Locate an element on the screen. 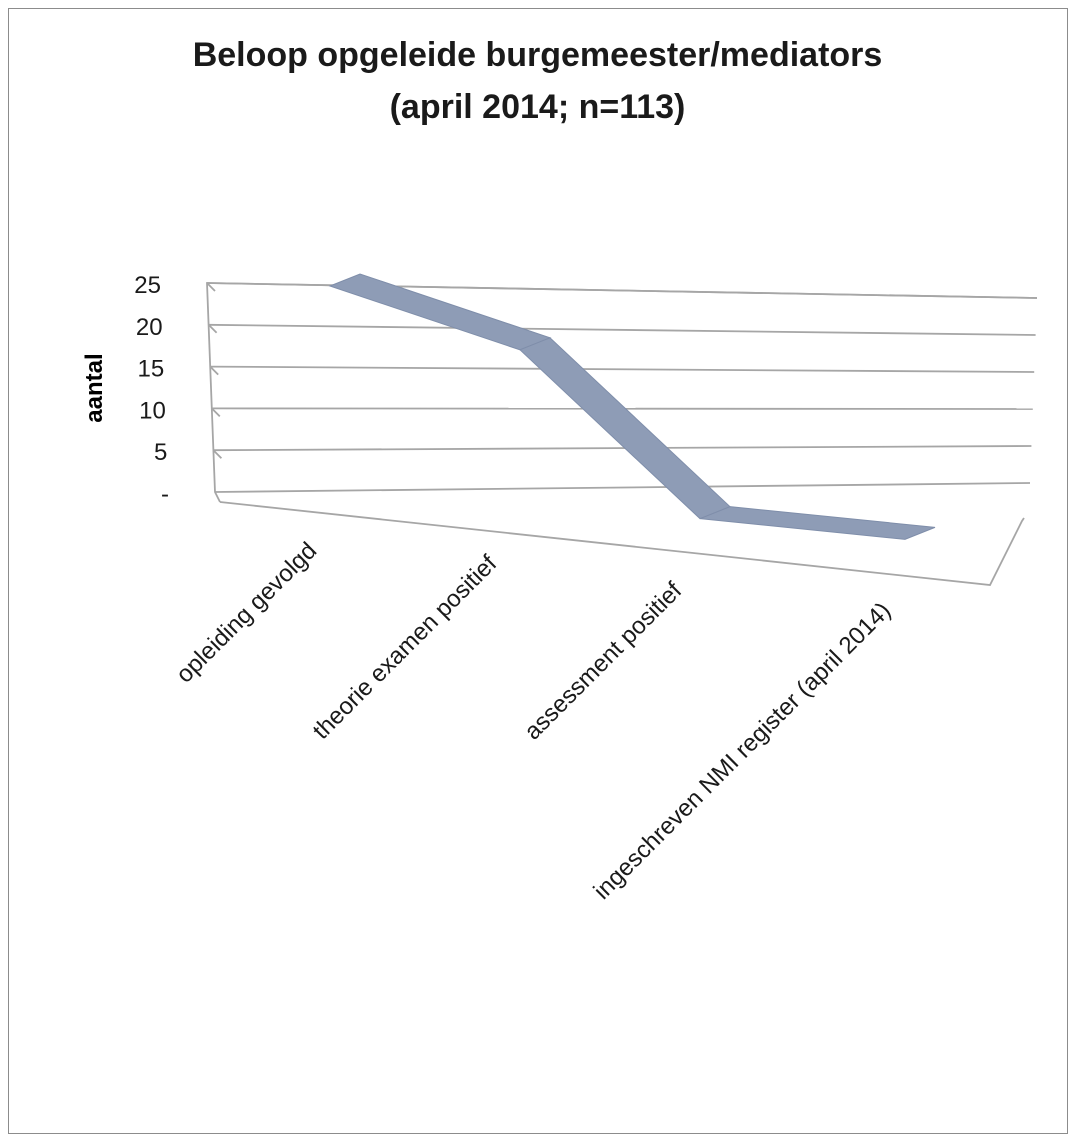 Image resolution: width=1075 pixels, height=1140 pixels. y-axis-label: aantal is located at coordinates (94, 387).